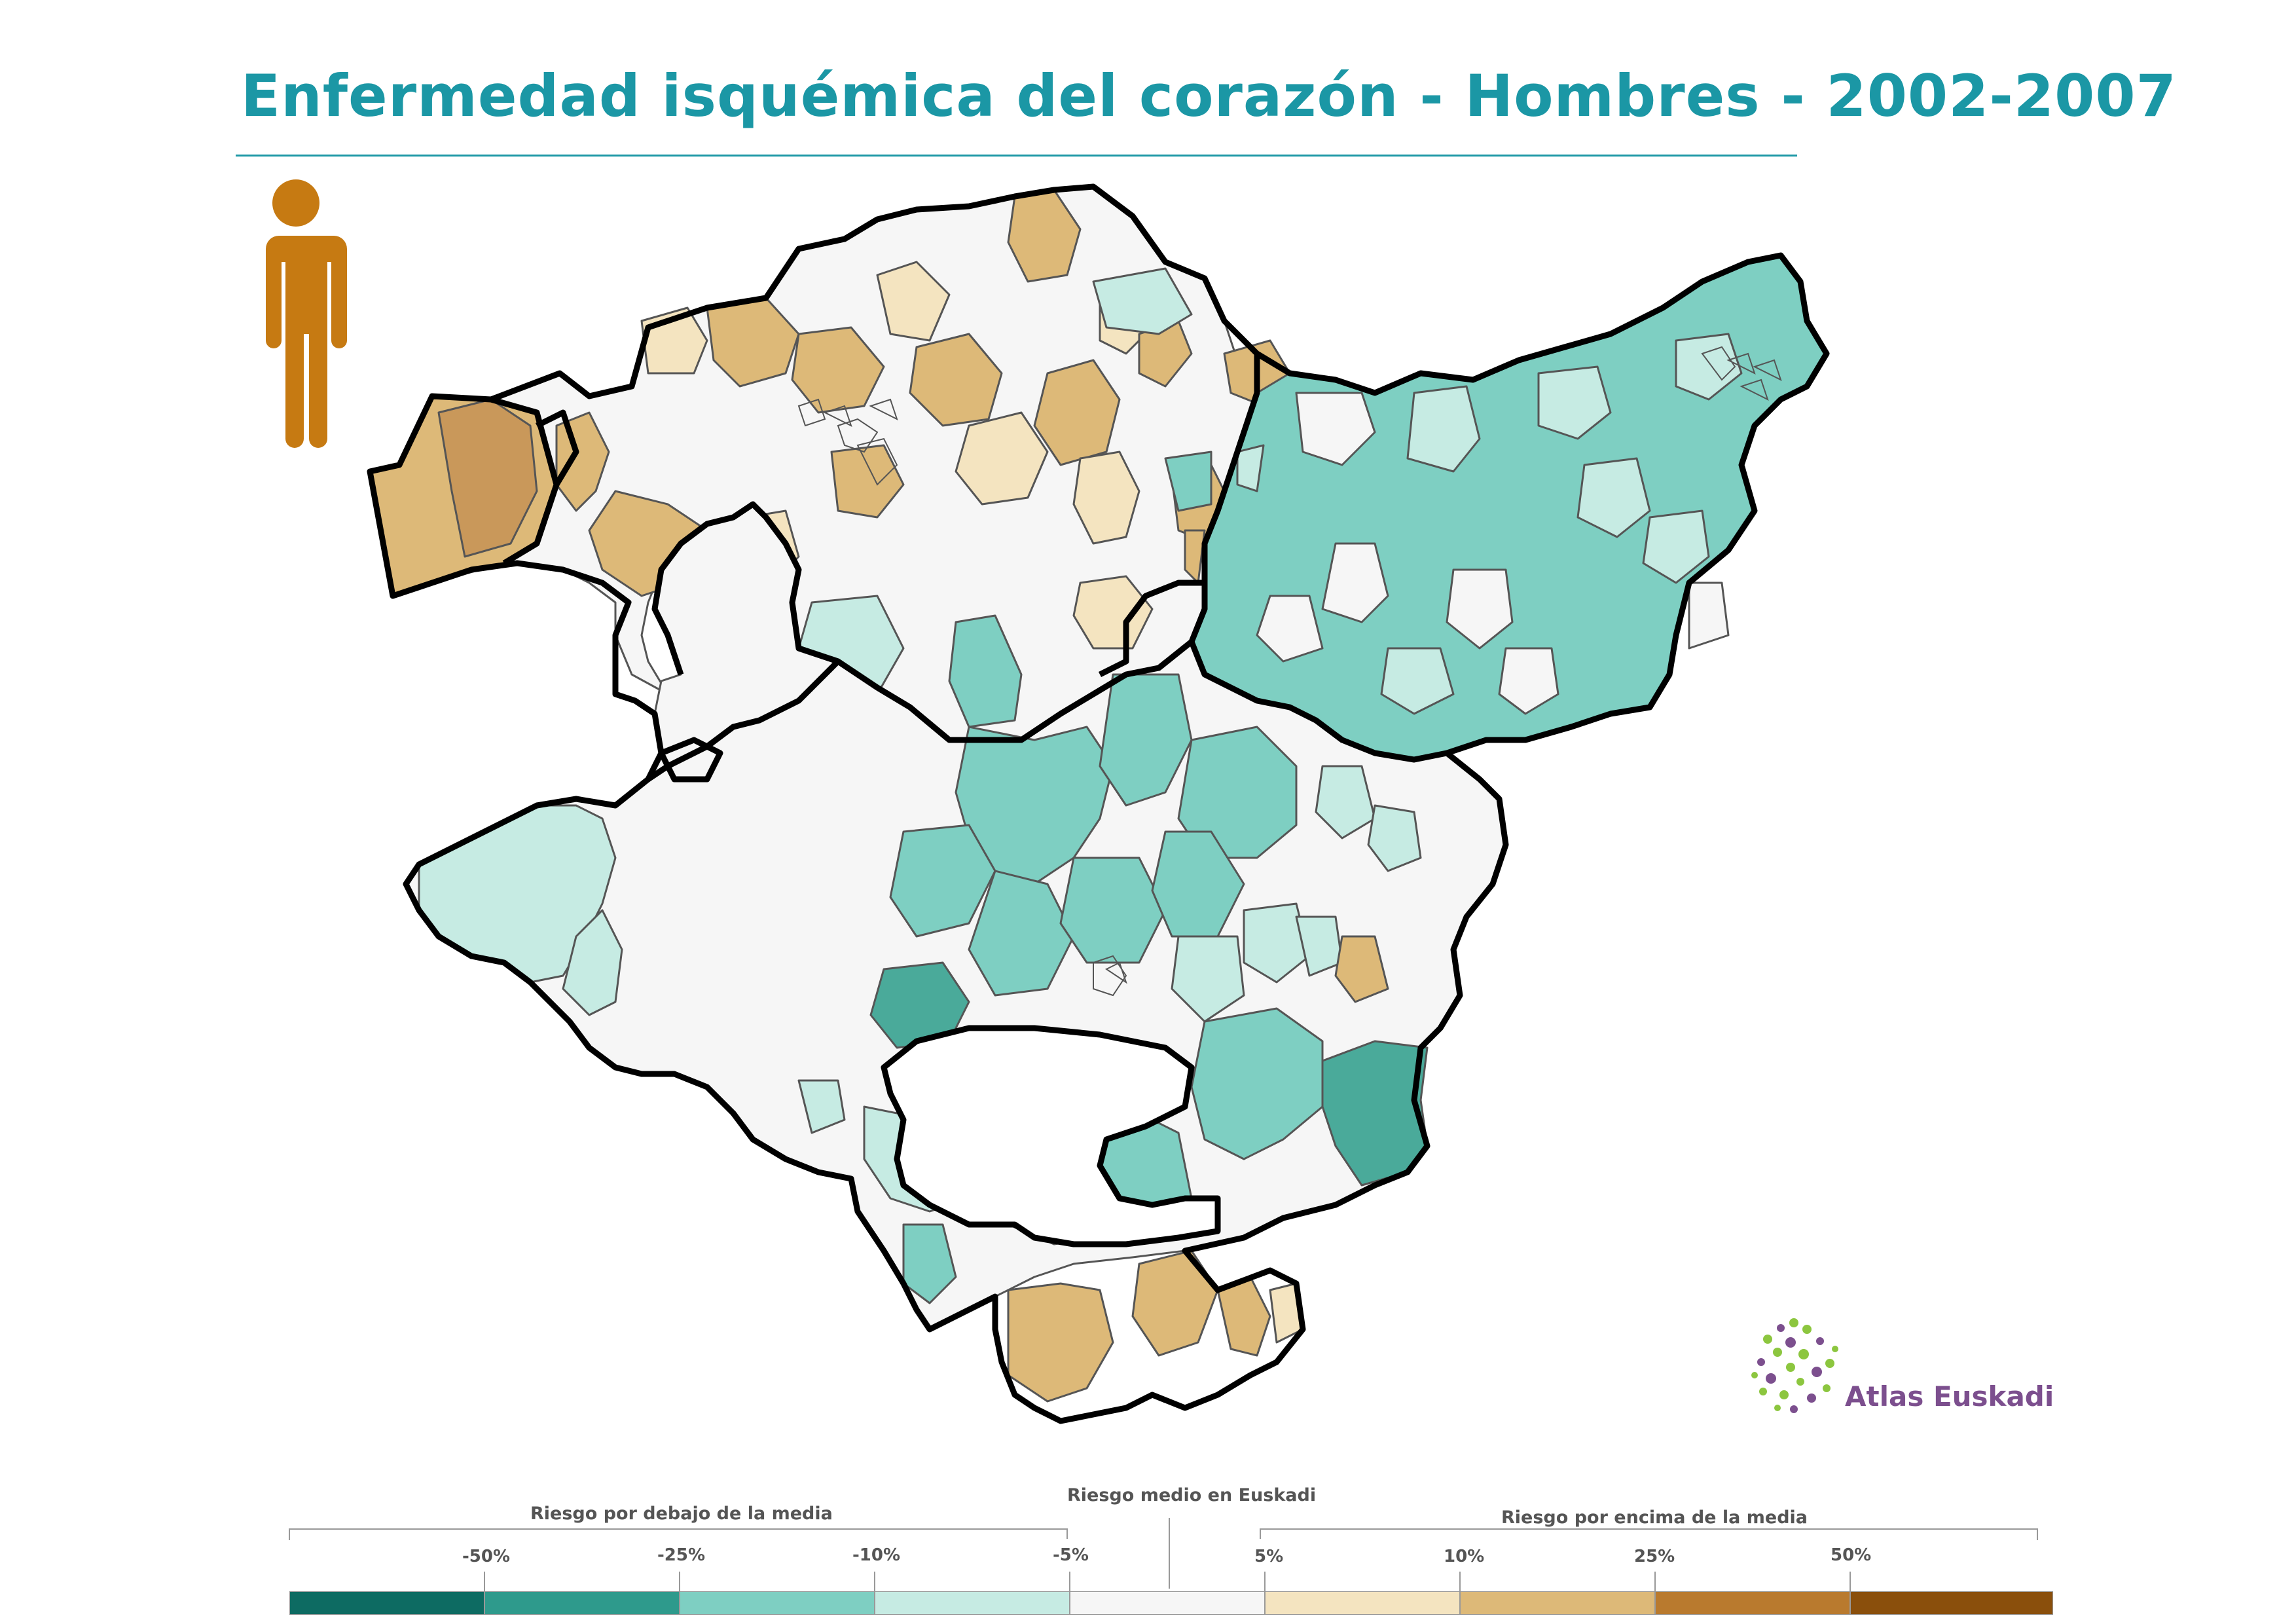  What do you see at coordinates (681, 1555) in the screenshot?
I see `legend-tick: -25%` at bounding box center [681, 1555].